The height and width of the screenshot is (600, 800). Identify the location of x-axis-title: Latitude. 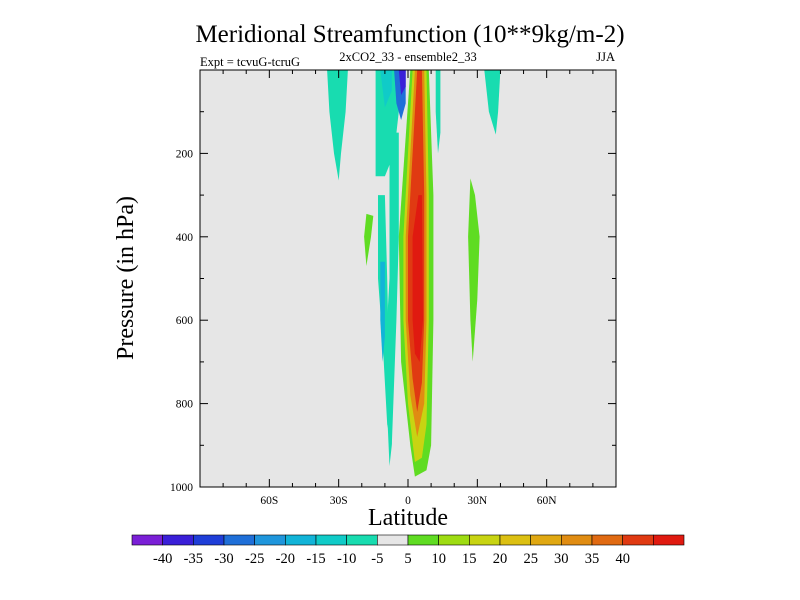
(408, 518).